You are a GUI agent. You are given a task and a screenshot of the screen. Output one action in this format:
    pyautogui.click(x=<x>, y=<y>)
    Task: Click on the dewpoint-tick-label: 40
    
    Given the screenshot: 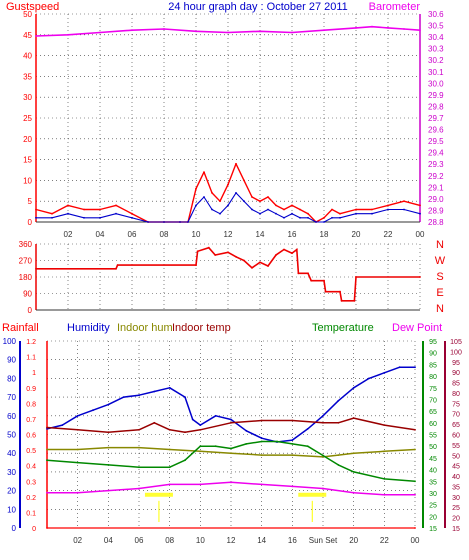 What is the action you would take?
    pyautogui.click(x=456, y=477)
    